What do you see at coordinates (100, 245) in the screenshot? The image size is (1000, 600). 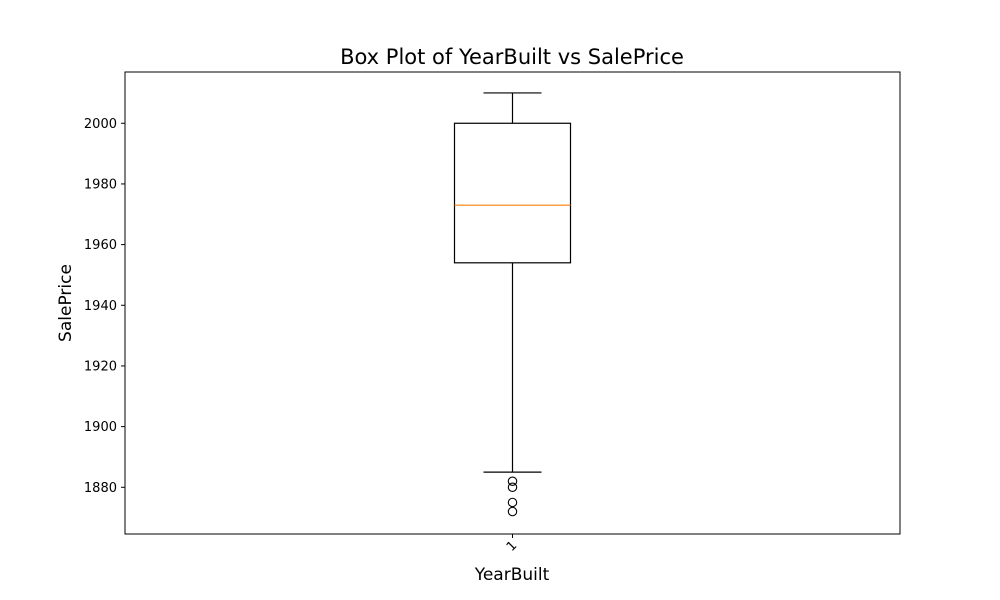 I see `y-tick-label: 1960` at bounding box center [100, 245].